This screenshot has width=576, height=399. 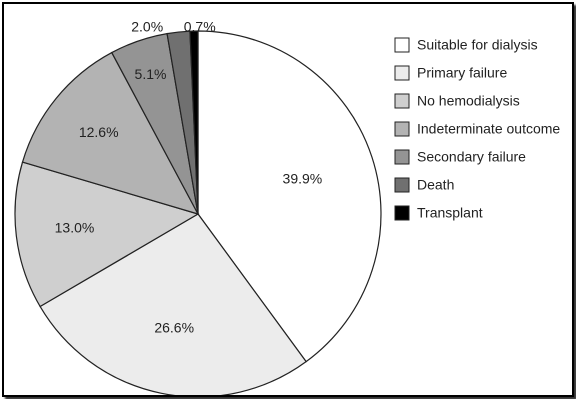 What do you see at coordinates (194, 122) in the screenshot?
I see `pie-slice-transplant` at bounding box center [194, 122].